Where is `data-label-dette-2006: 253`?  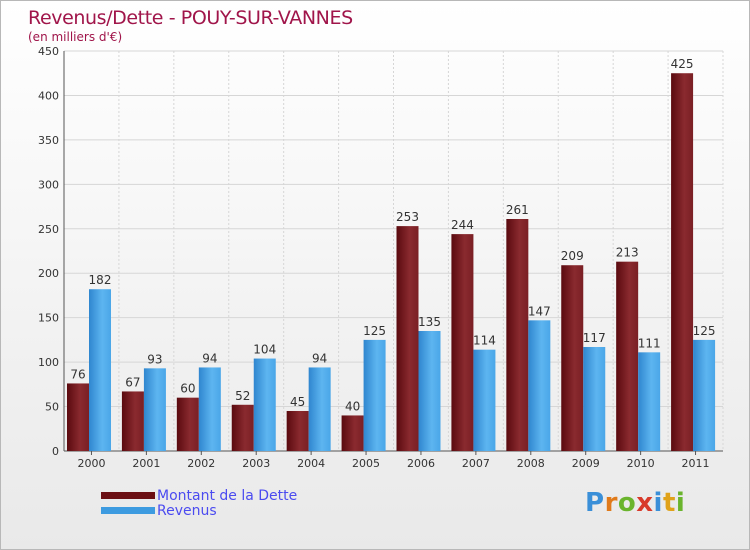 data-label-dette-2006: 253 is located at coordinates (407, 217).